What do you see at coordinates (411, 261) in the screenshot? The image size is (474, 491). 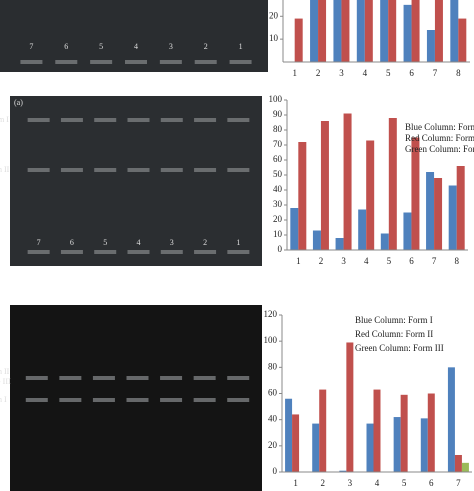 I see `x-tick-label: 6` at bounding box center [411, 261].